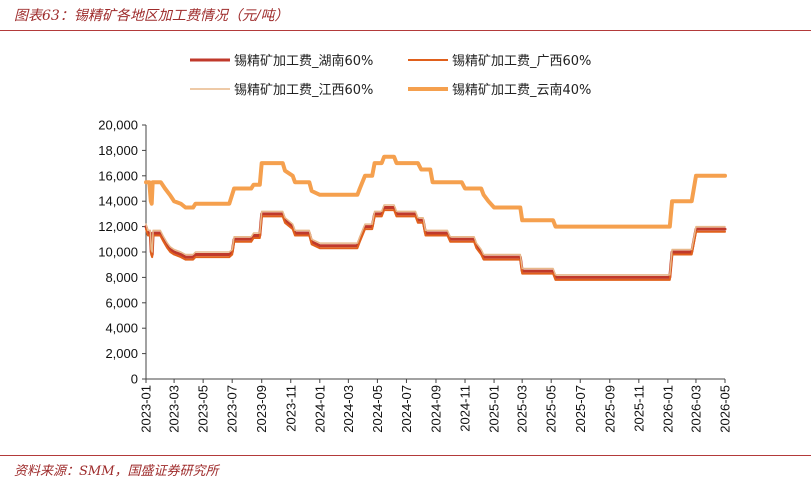 The image size is (811, 484). I want to click on y-tick-label: 2,000, so click(121, 353).